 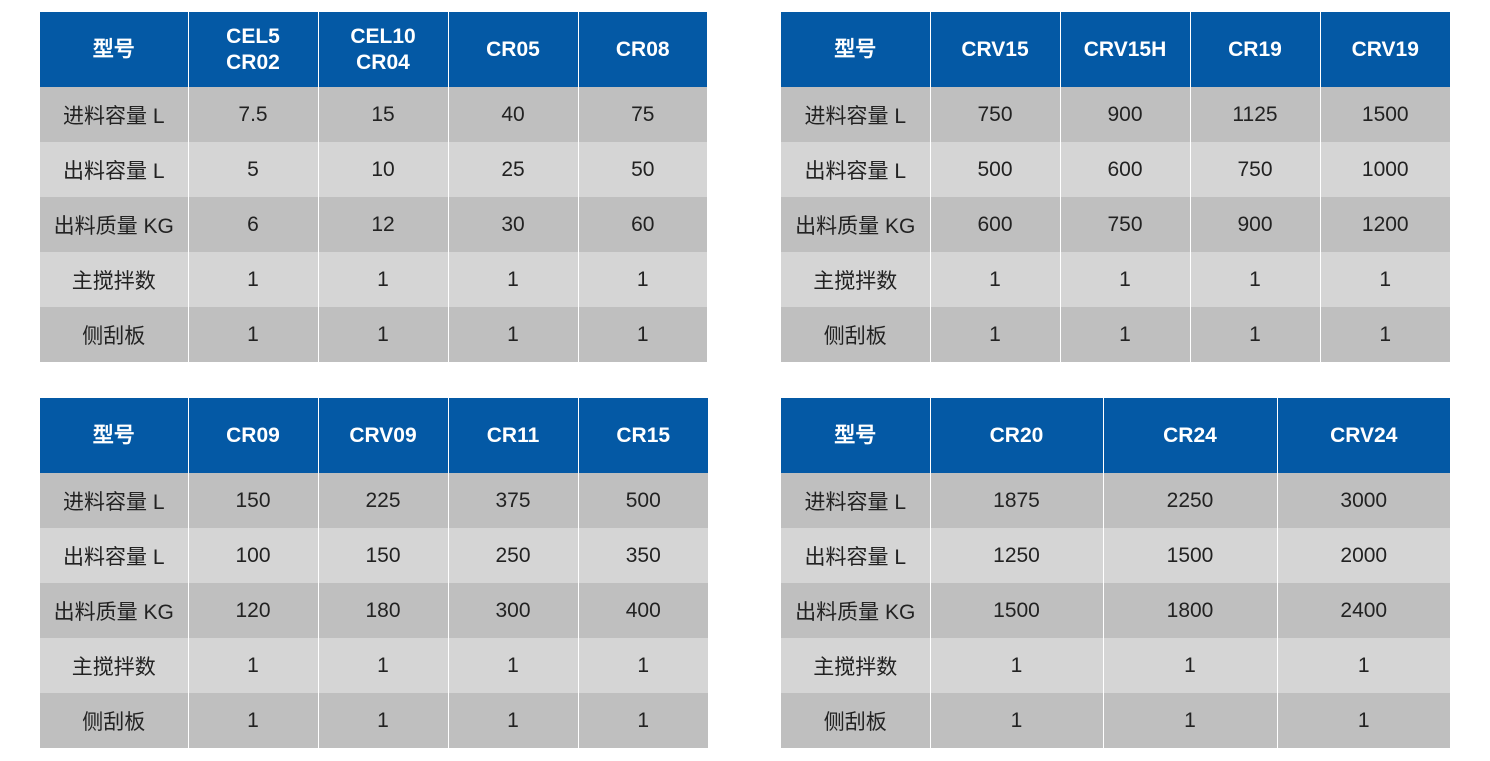 I want to click on table-row: 出料质量 KG 600 750 900 1200, so click(x=1115, y=224).